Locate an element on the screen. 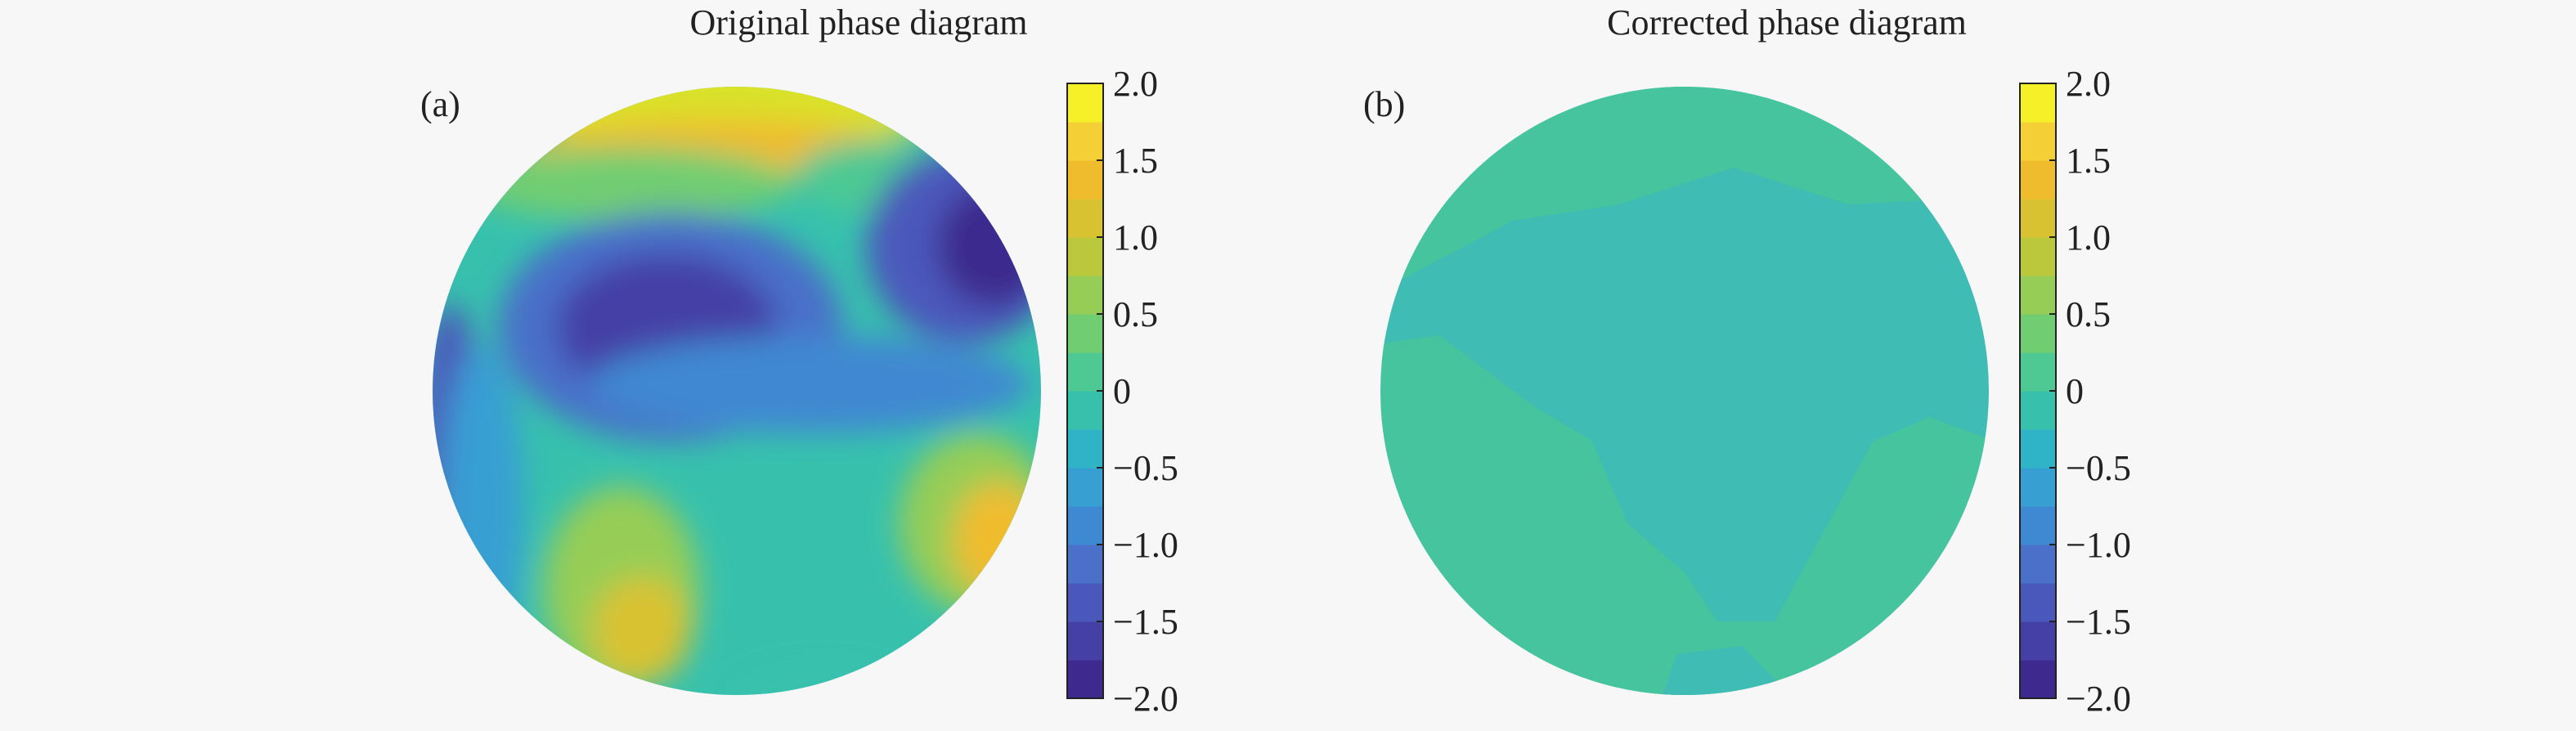  panel-a-title: Original phase diagram is located at coordinates (859, 22).